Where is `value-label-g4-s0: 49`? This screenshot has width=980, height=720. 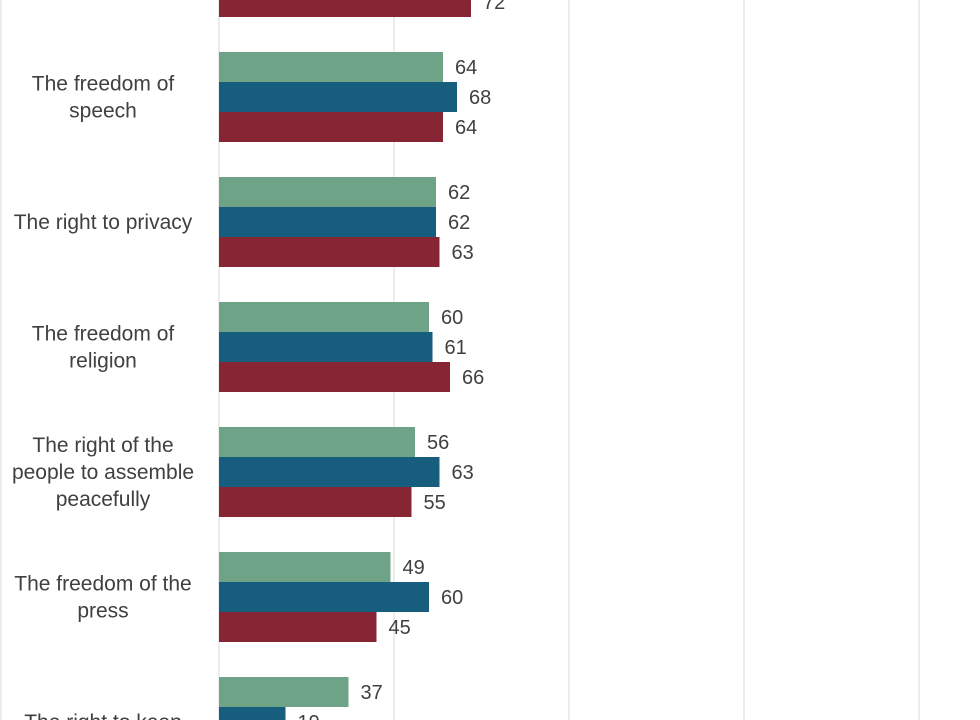 value-label-g4-s0: 49 is located at coordinates (414, 568).